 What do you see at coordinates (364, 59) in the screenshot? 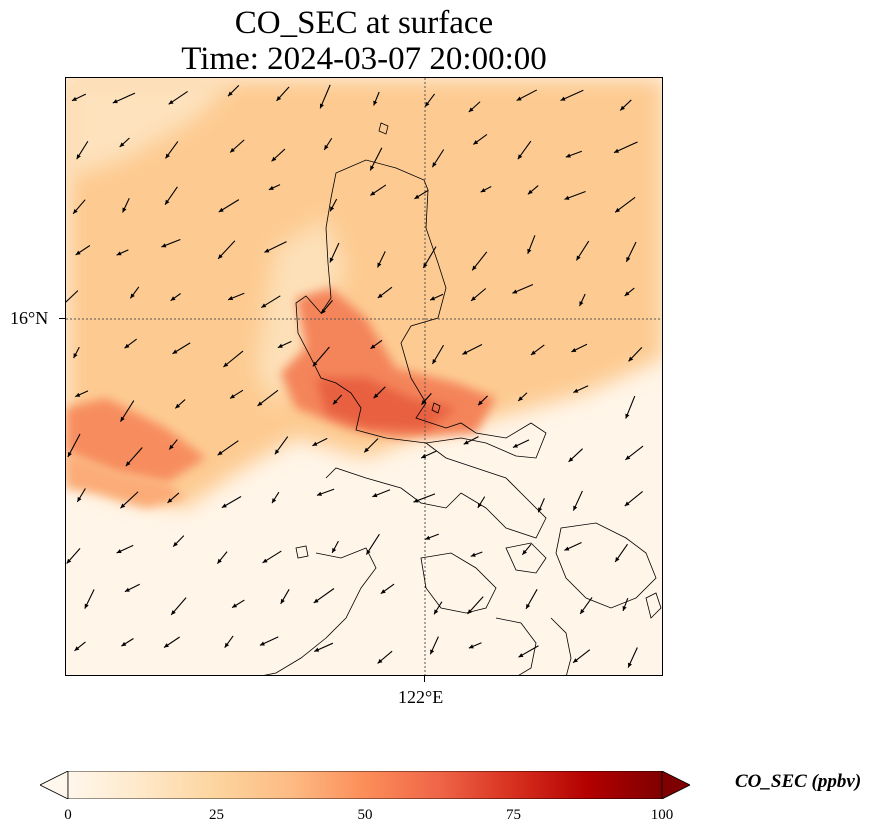
I see `plot-title-line2: Time: 2024-03-07 20:00:00` at bounding box center [364, 59].